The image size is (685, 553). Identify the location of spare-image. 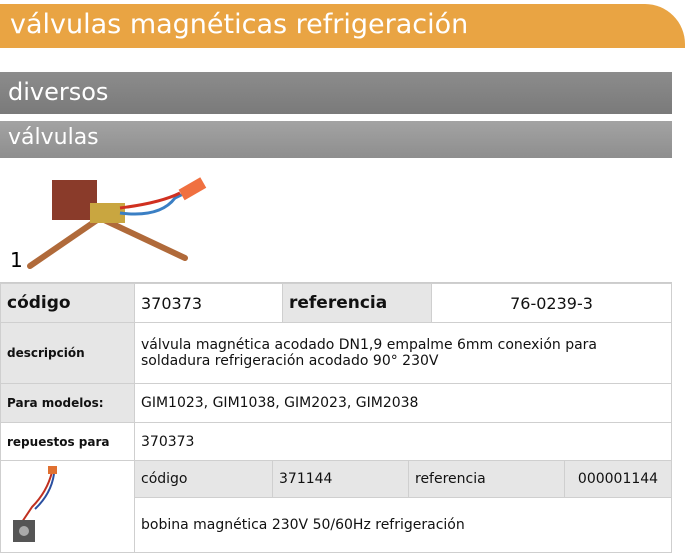
(67, 506).